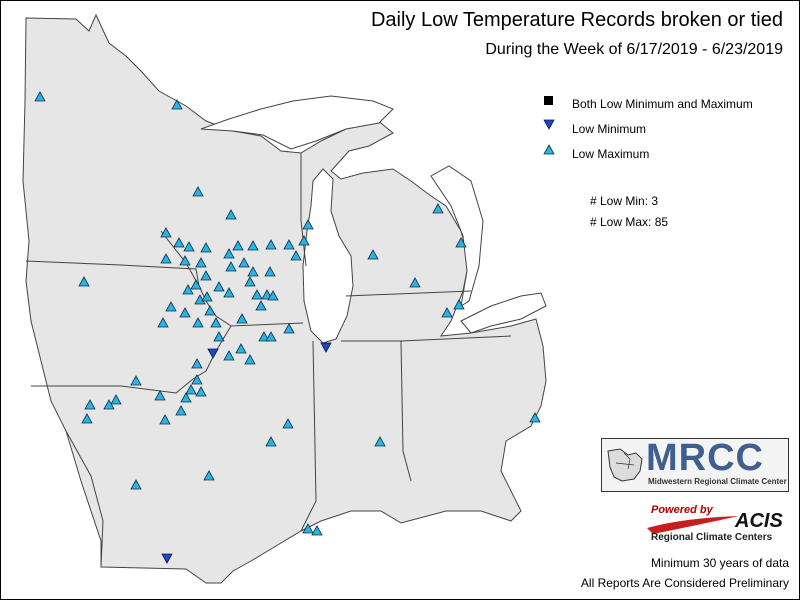  What do you see at coordinates (611, 153) in the screenshot?
I see `legend-low-max-label: Low Maximum` at bounding box center [611, 153].